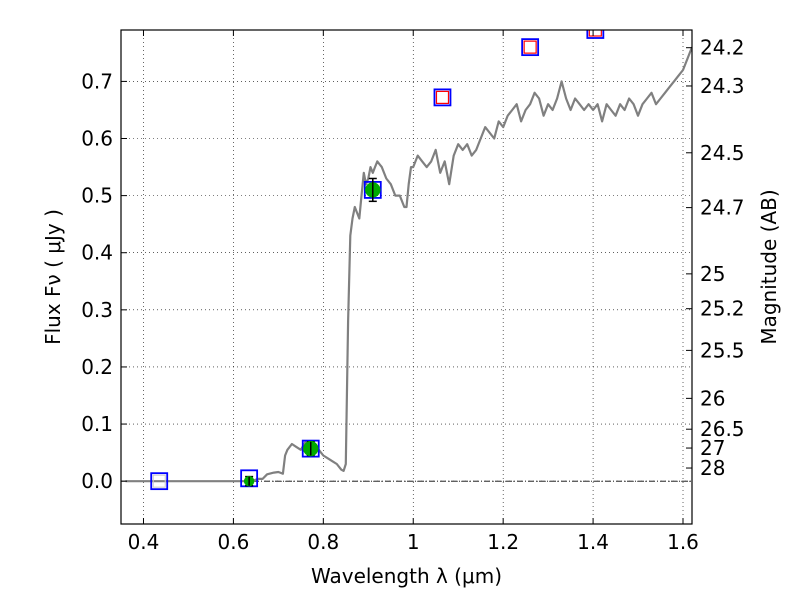 The image size is (800, 605). I want to click on y-tick-label: 0.5, so click(97, 196).